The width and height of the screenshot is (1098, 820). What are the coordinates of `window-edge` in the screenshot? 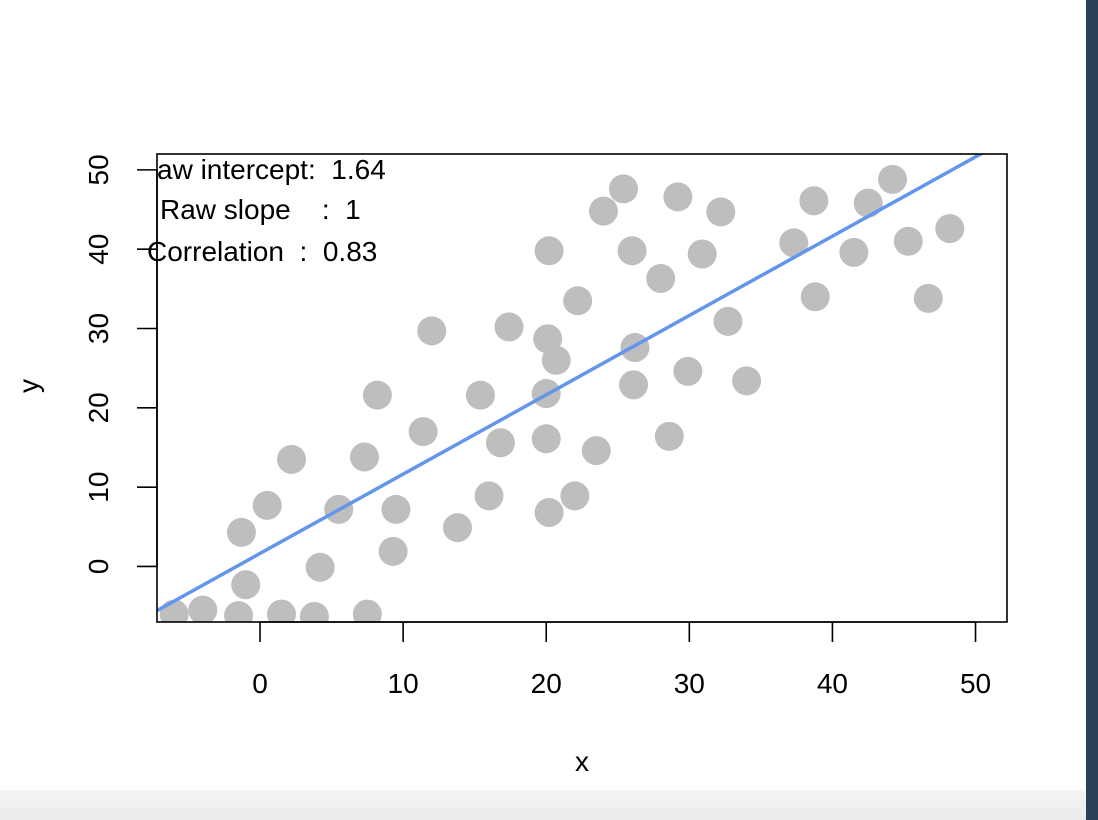 It's located at (1092, 410).